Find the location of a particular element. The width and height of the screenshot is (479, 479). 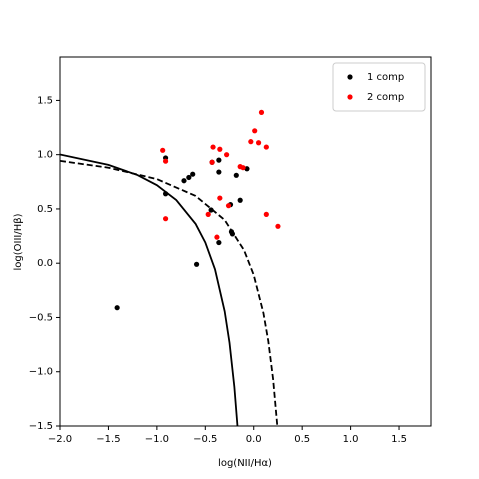

y-tick-label: −0.5 is located at coordinates (41, 317).